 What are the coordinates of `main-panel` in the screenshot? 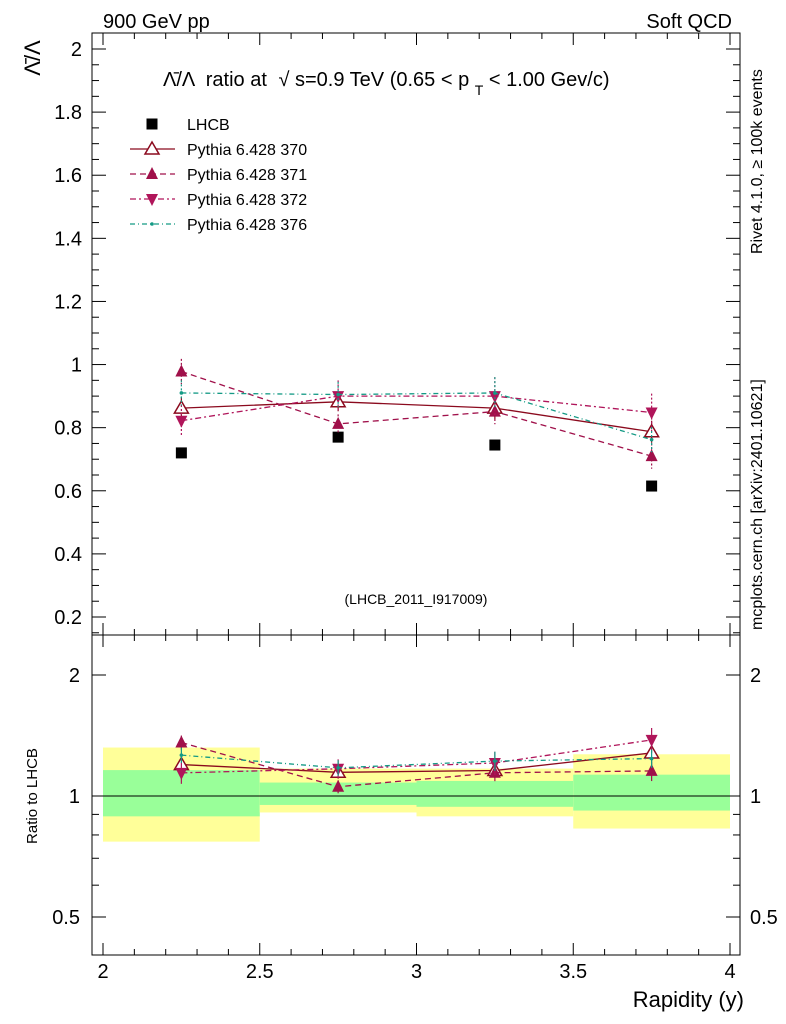 It's located at (416, 425).